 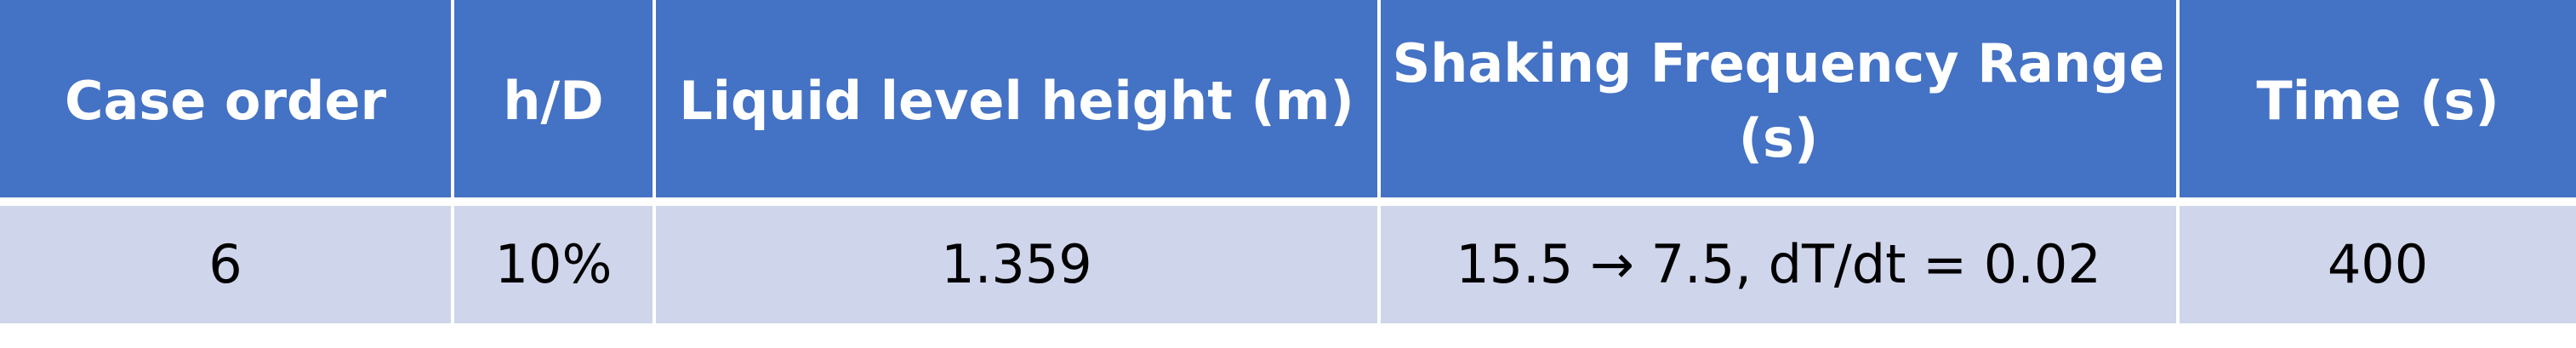 What do you see at coordinates (2376, 103) in the screenshot?
I see `header-time: Time (s)` at bounding box center [2376, 103].